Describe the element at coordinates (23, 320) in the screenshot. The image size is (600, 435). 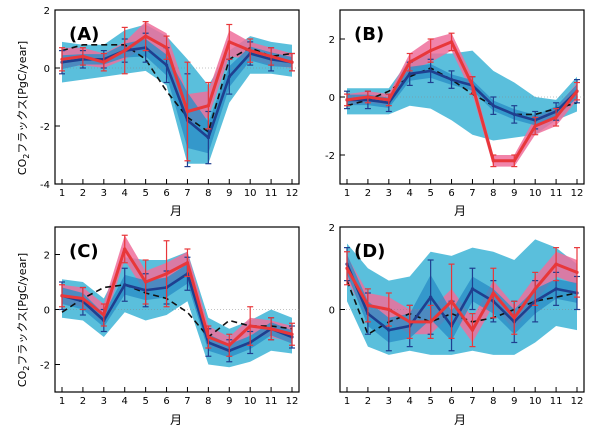
I see `ylabel-bottom: CO2フラックス[PgC/year]` at that location.